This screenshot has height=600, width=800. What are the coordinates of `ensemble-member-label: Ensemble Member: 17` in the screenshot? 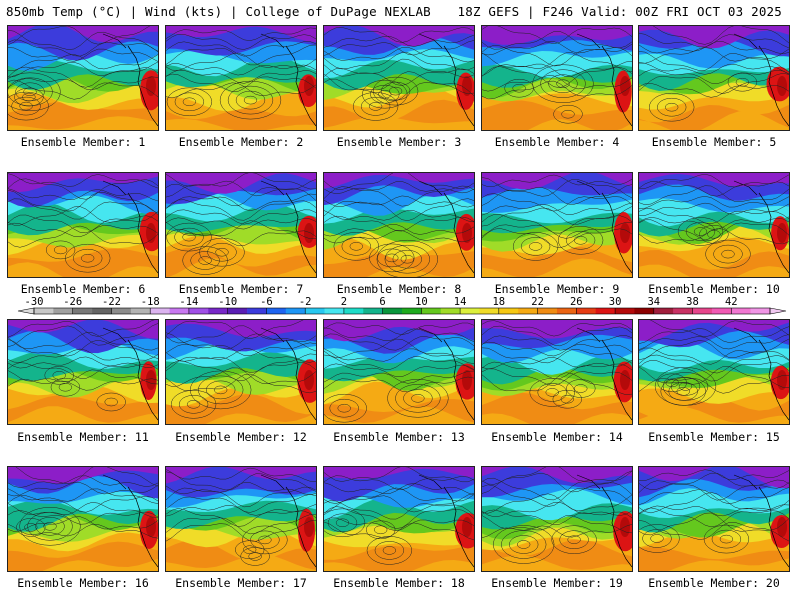 It's located at (241, 583).